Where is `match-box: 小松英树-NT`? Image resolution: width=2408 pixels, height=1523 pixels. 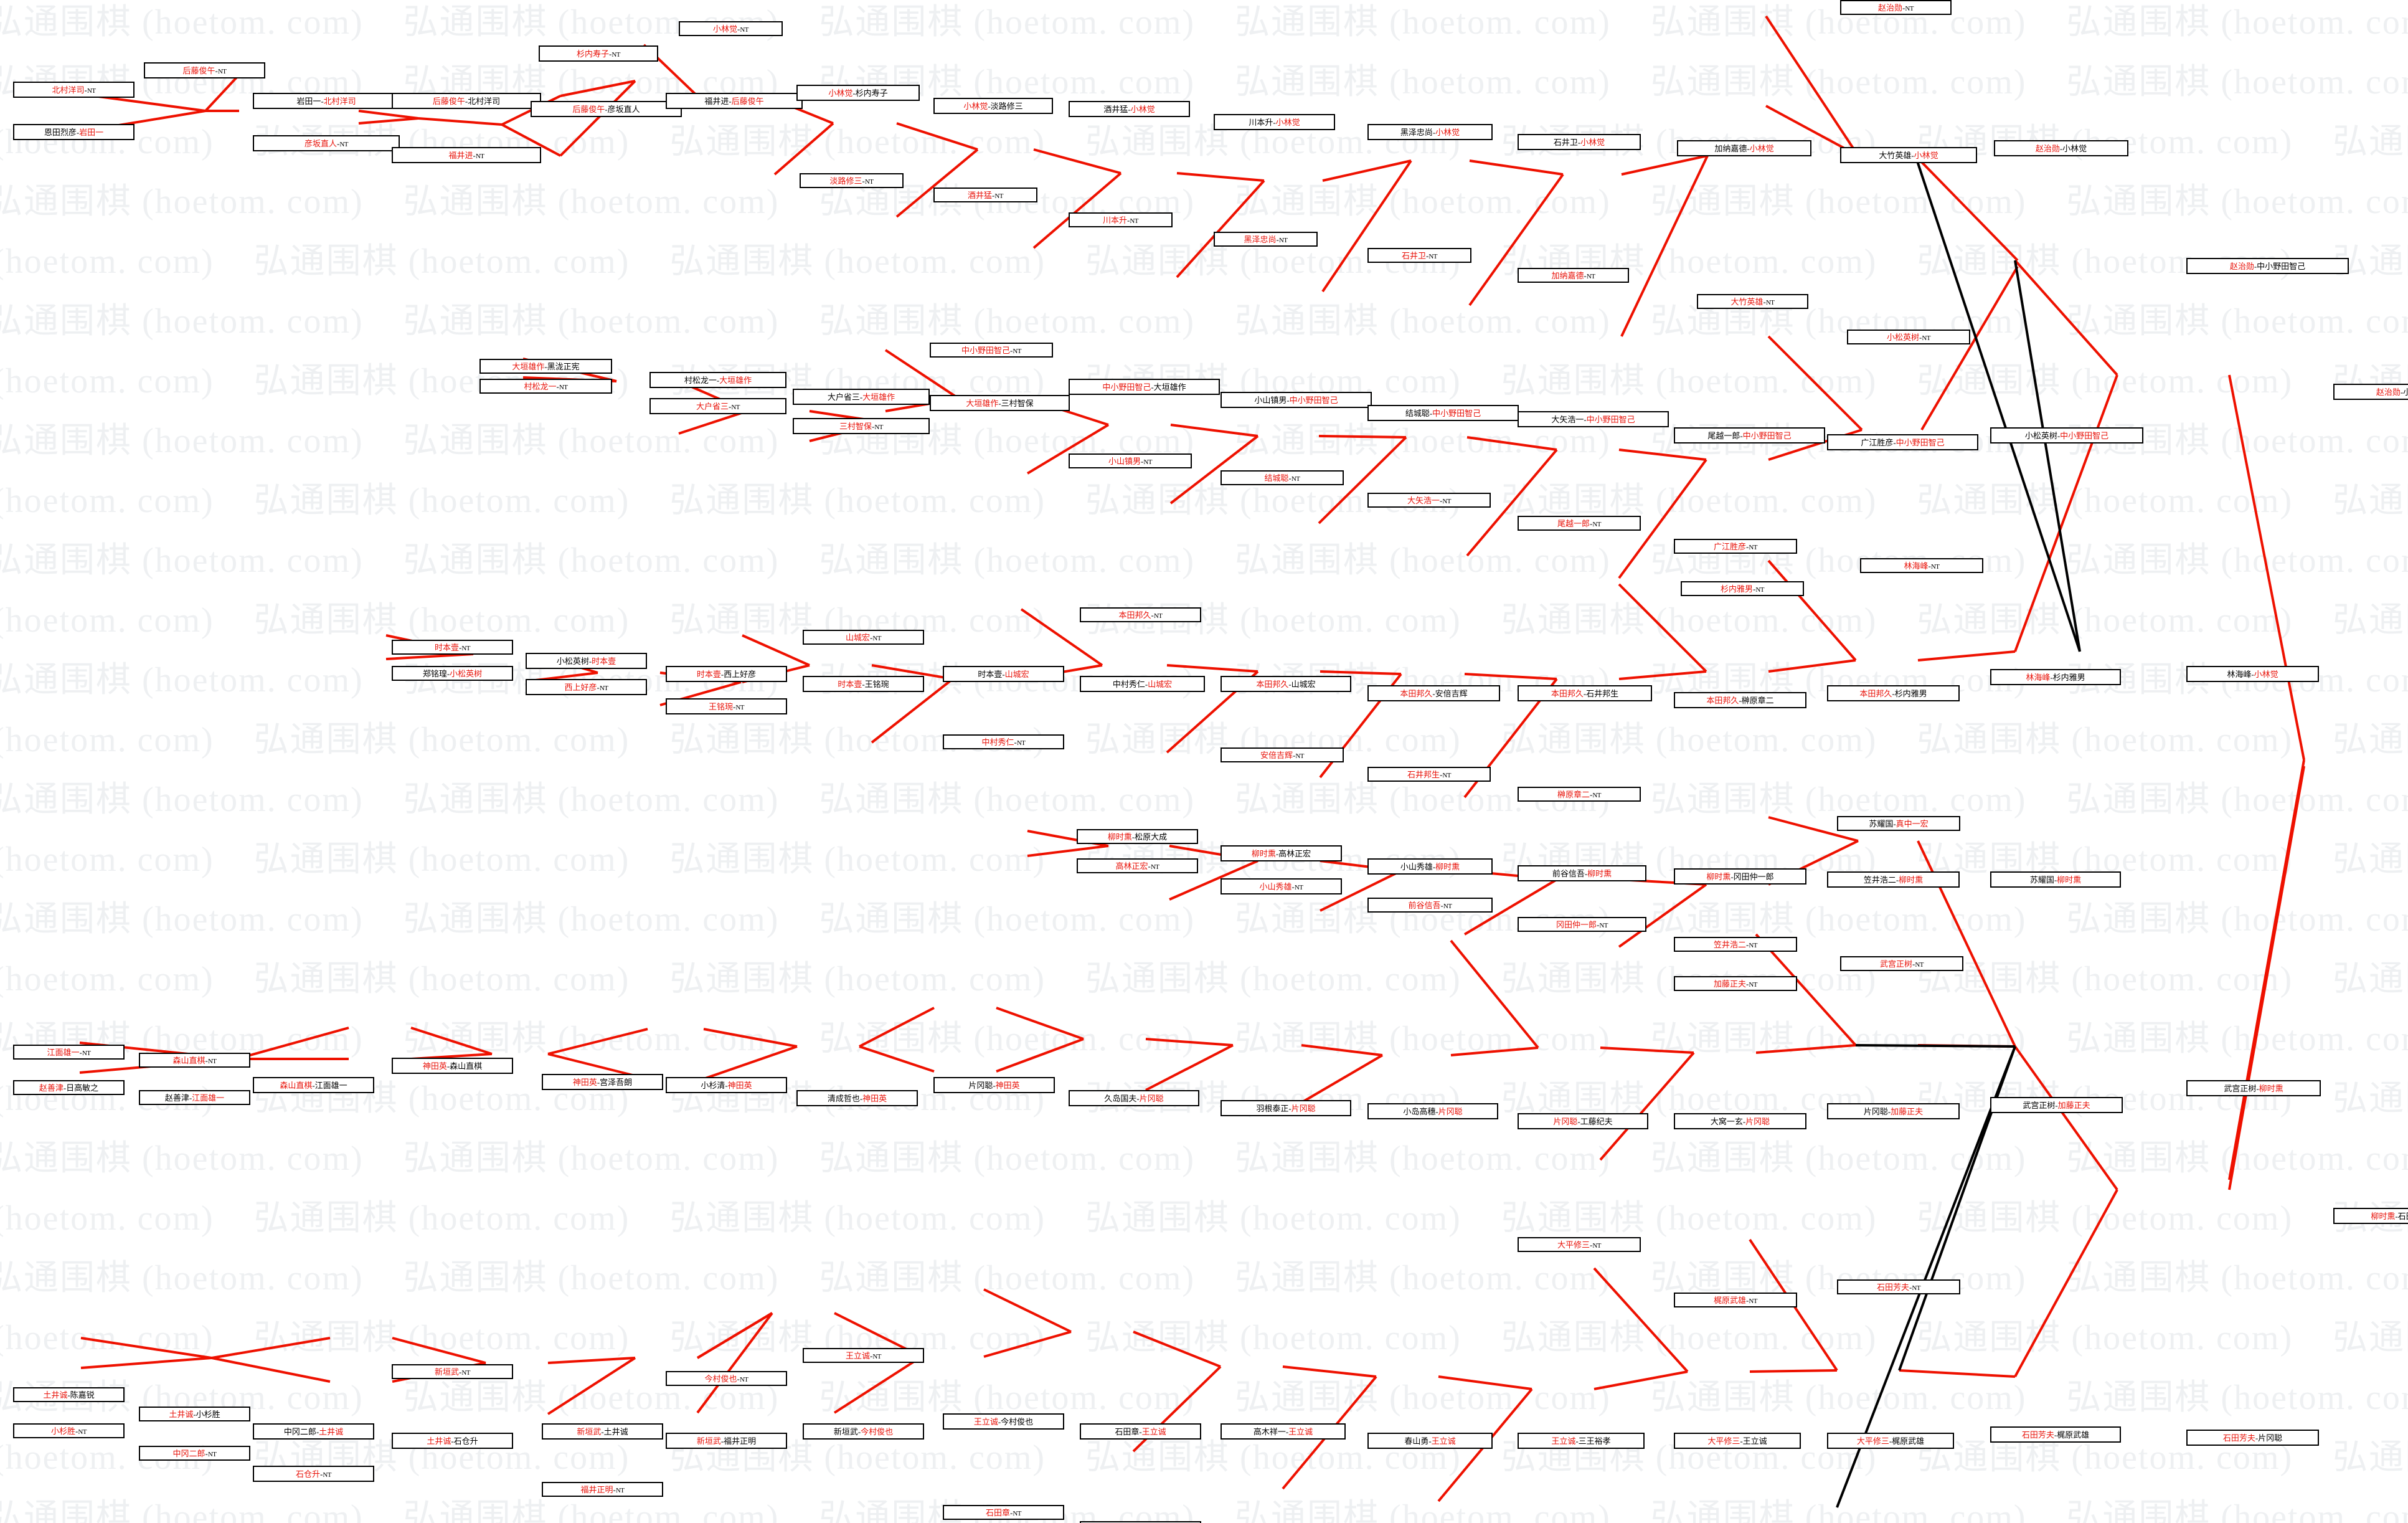 match-box: 小松英树-NT is located at coordinates (1908, 337).